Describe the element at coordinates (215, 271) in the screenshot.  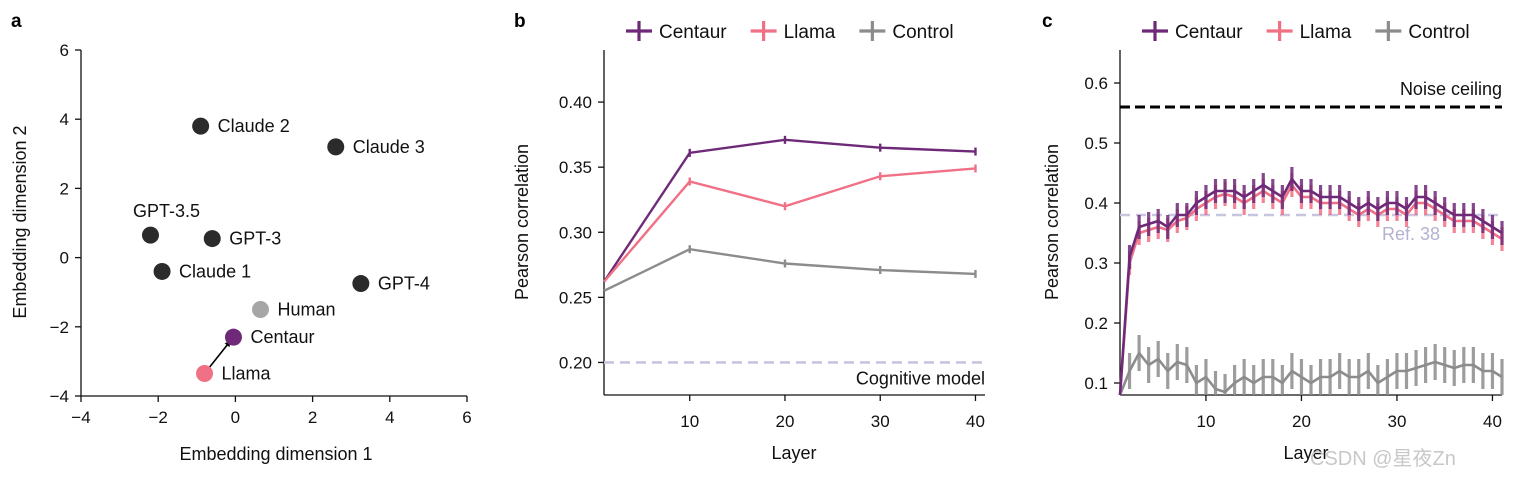
I see `scatter-point-label: Claude 1` at that location.